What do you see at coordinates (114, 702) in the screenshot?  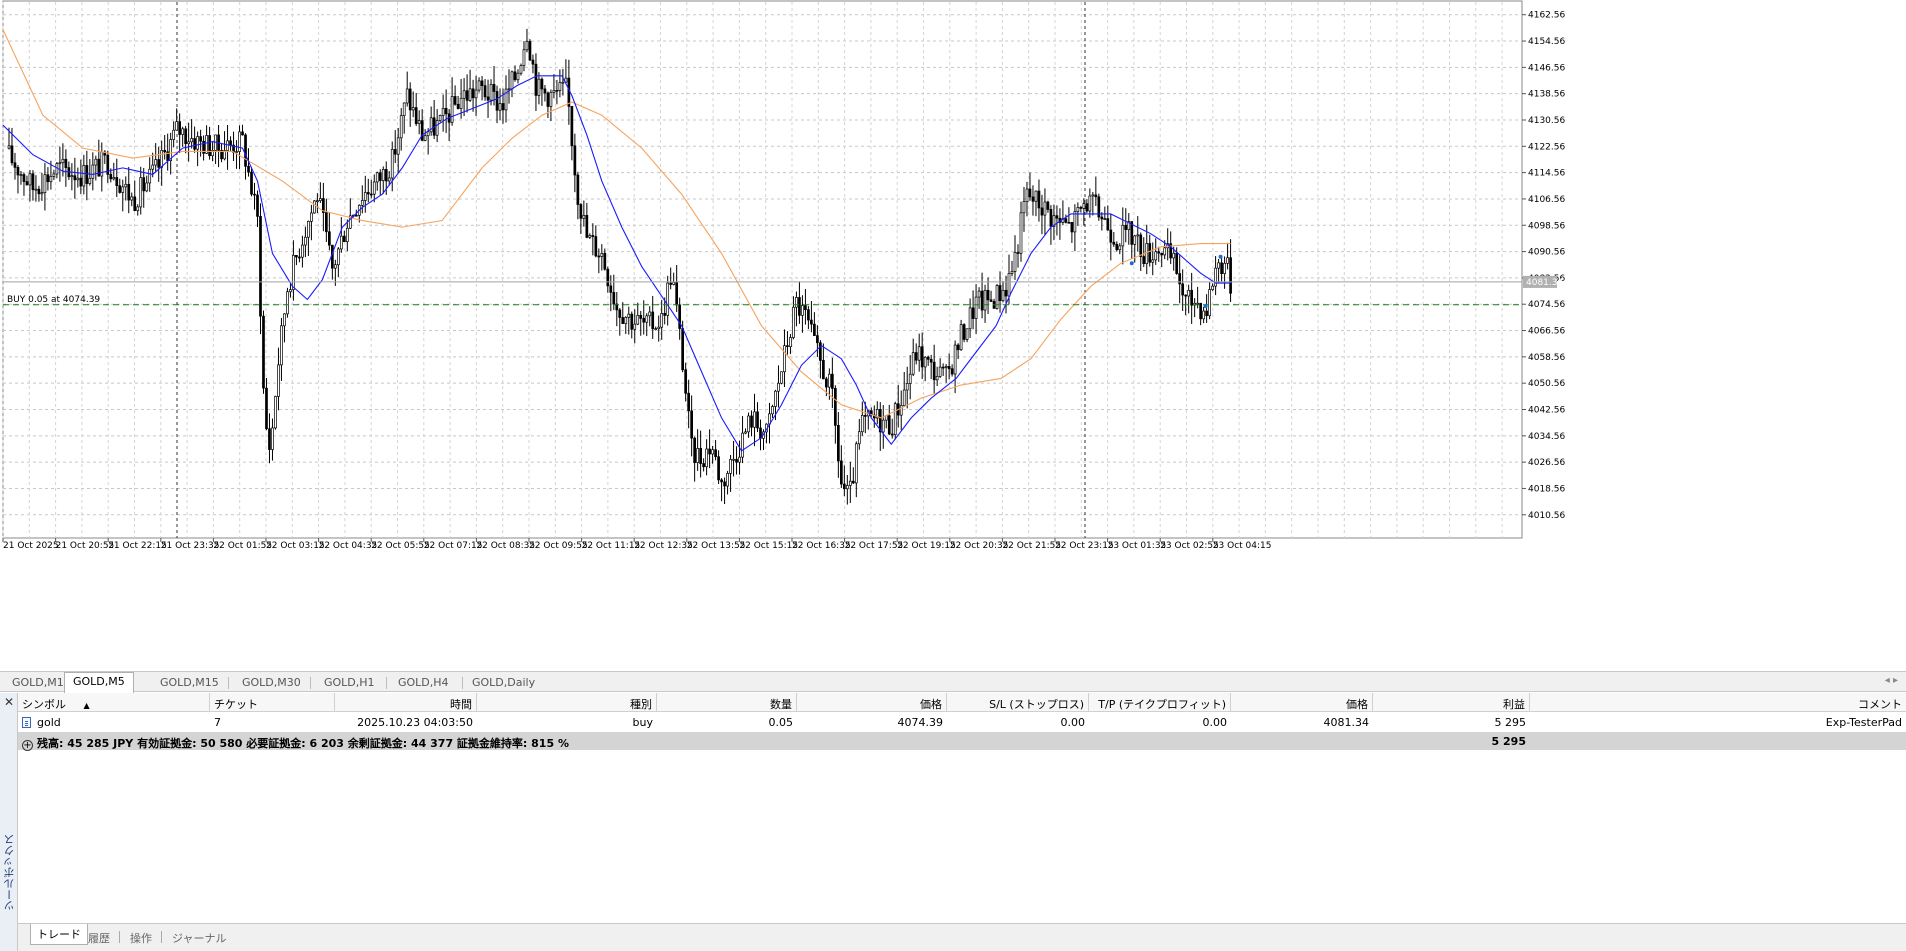 I see `column-header-symbol: シンボル ▲` at bounding box center [114, 702].